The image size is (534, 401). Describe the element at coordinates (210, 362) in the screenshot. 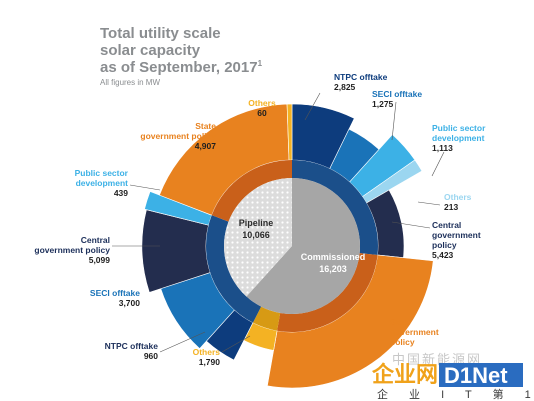

I see `label-value-6: 1,790` at that location.